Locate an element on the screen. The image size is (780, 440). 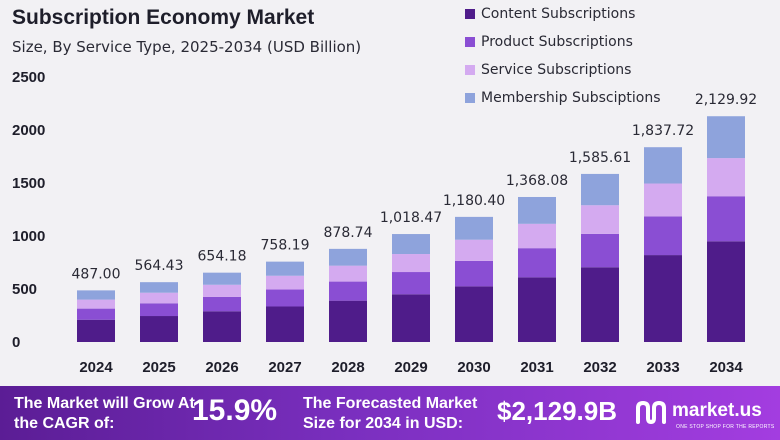
y-tick-label: 2000 is located at coordinates (28, 130).